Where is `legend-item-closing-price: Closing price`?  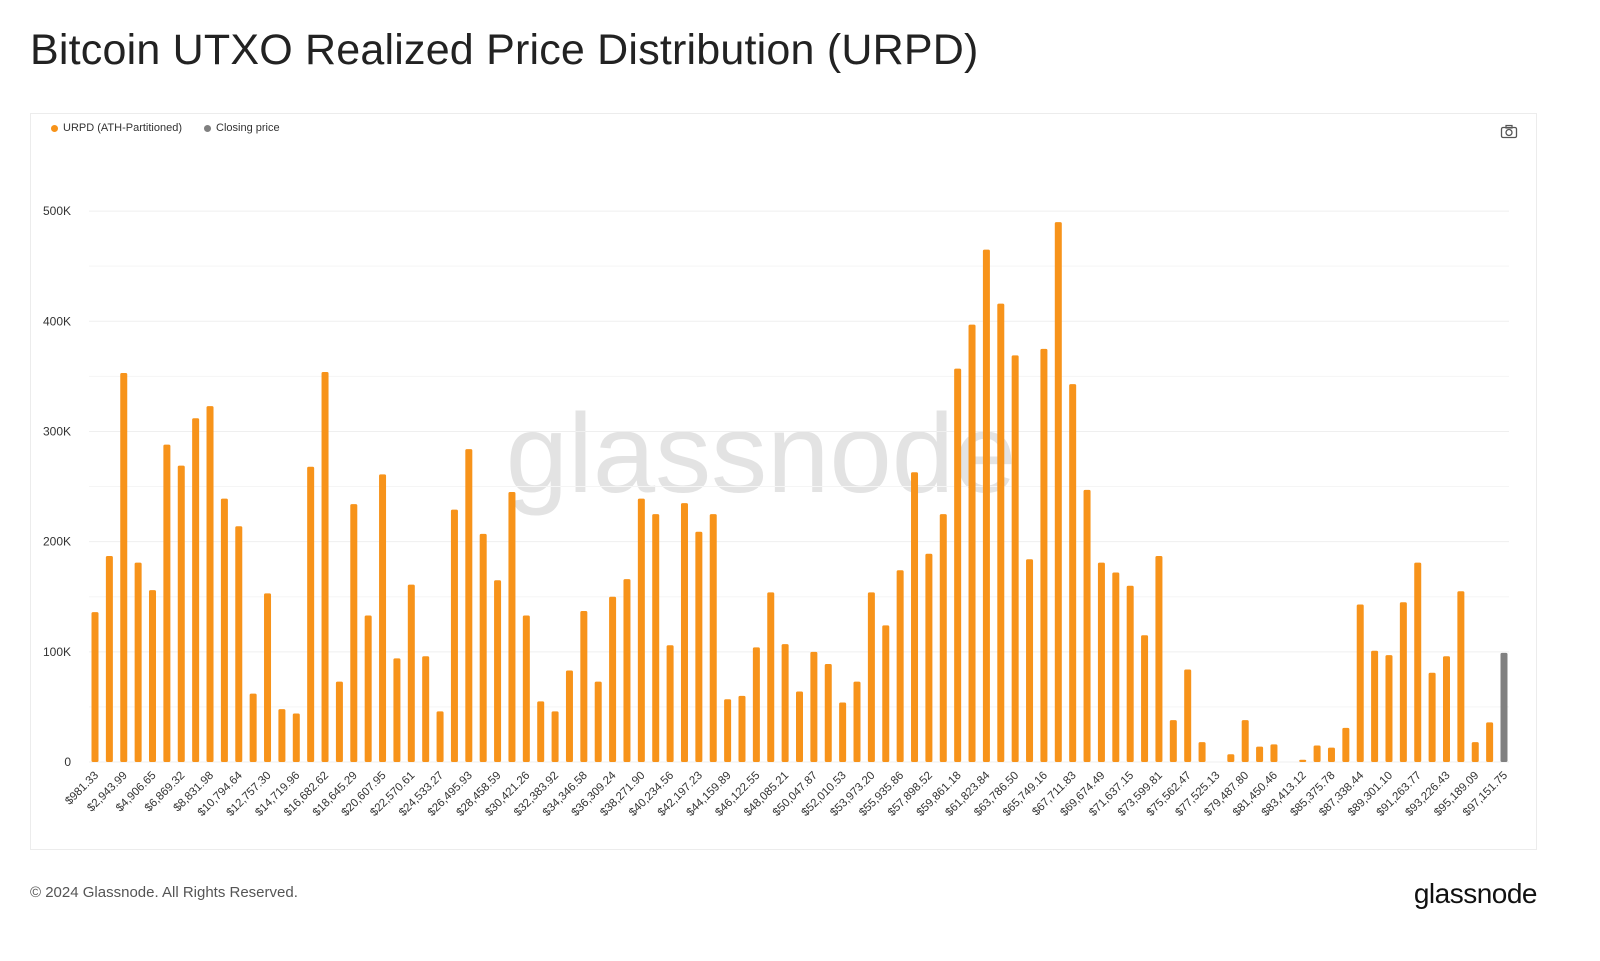 legend-item-closing-price: Closing price is located at coordinates (242, 128).